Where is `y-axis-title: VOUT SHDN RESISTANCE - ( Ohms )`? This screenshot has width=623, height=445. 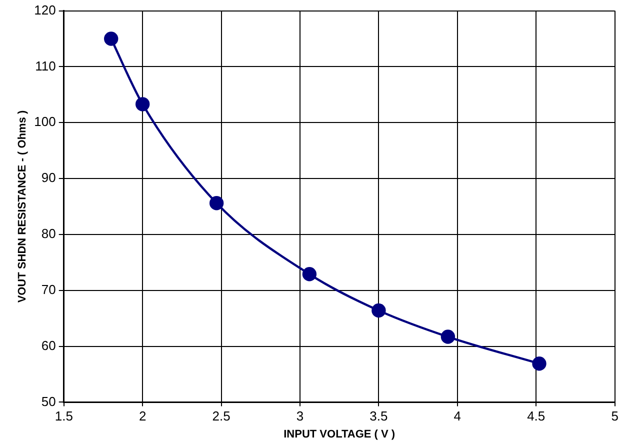
y-axis-title: VOUT SHDN RESISTANCE - ( Ohms ) is located at coordinates (22, 206).